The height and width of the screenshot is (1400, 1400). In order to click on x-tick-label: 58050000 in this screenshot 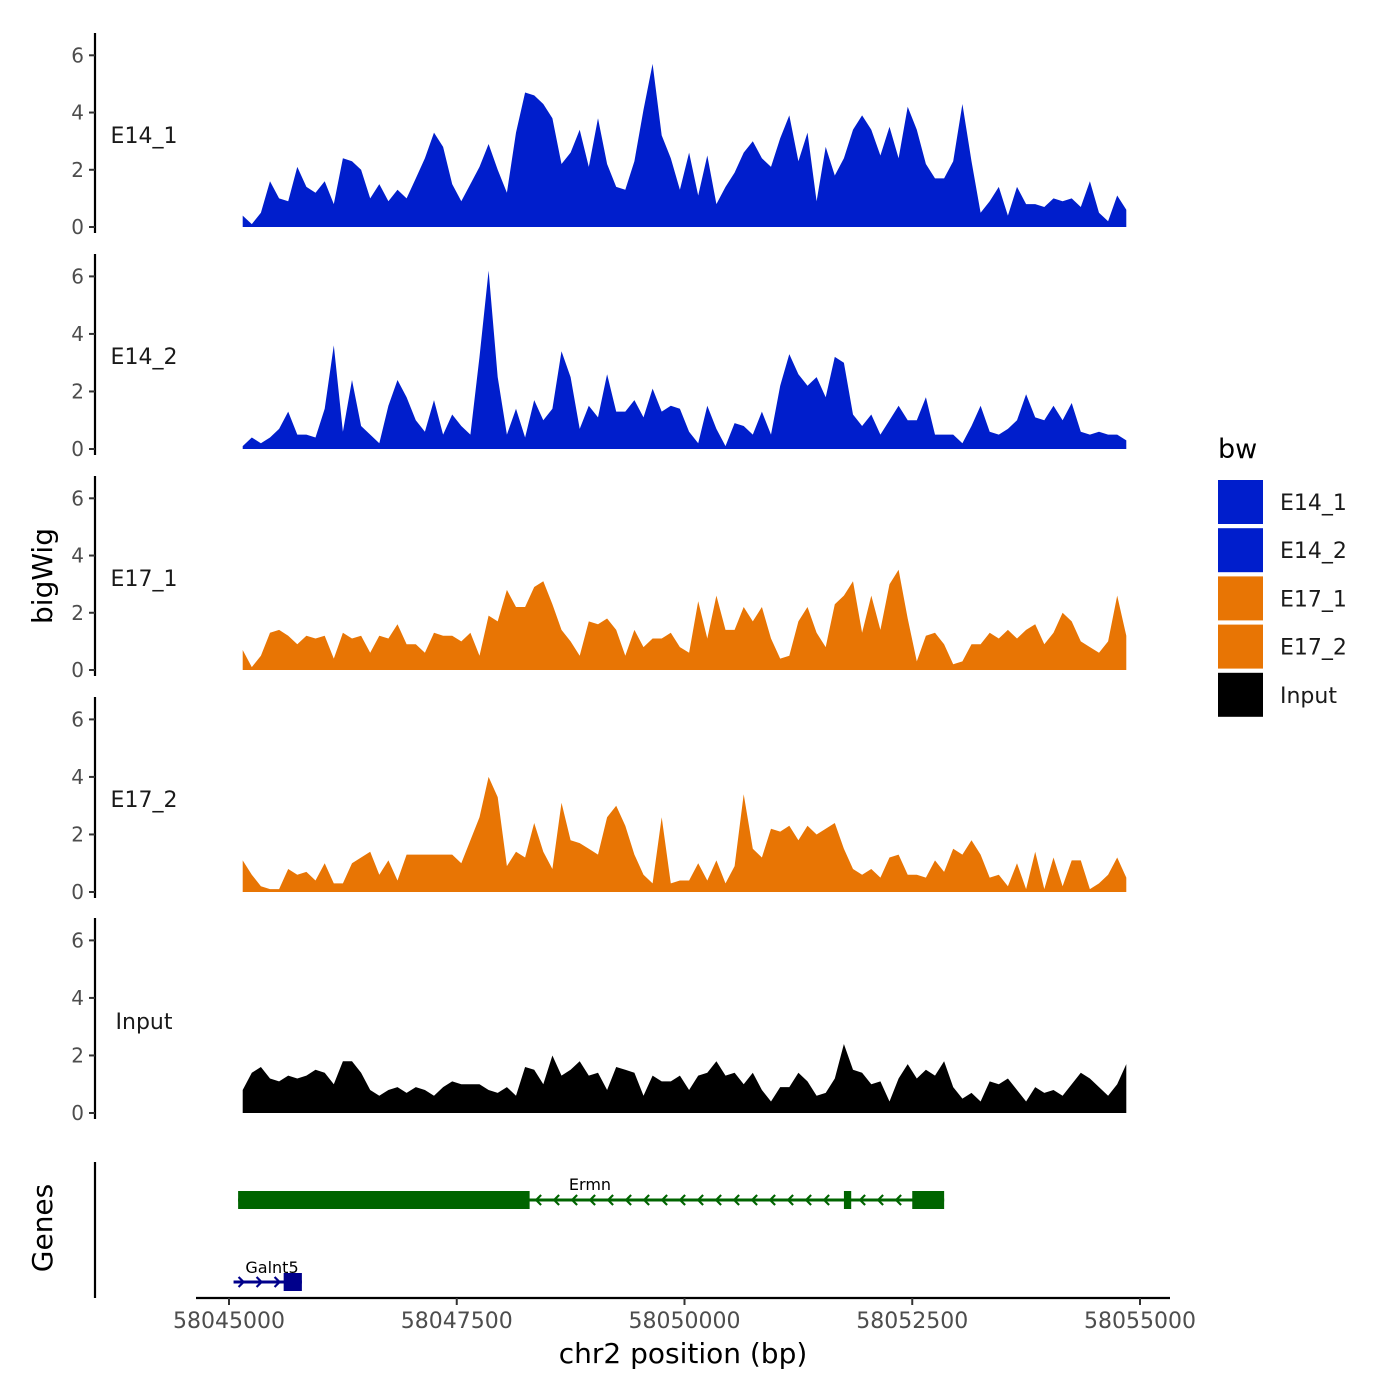, I will do `click(685, 1321)`.